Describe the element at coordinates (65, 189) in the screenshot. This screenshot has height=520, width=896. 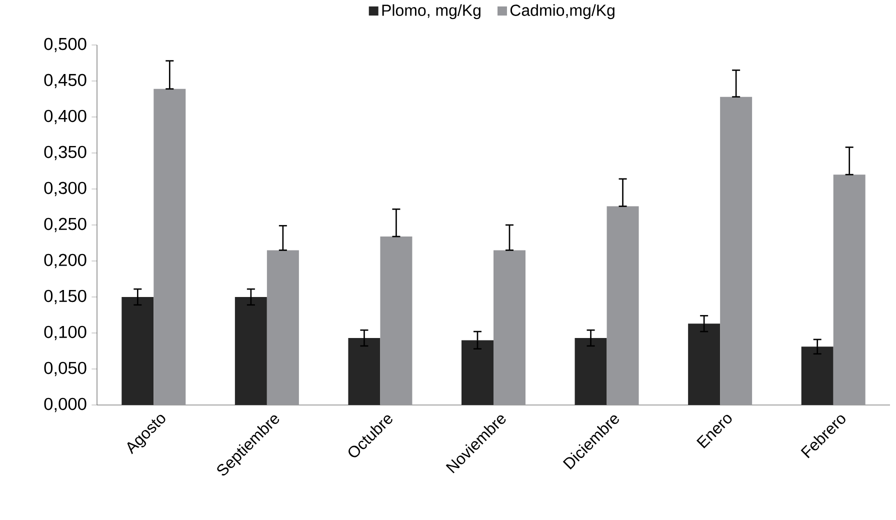
I see `y-tick-label: 0,300` at that location.